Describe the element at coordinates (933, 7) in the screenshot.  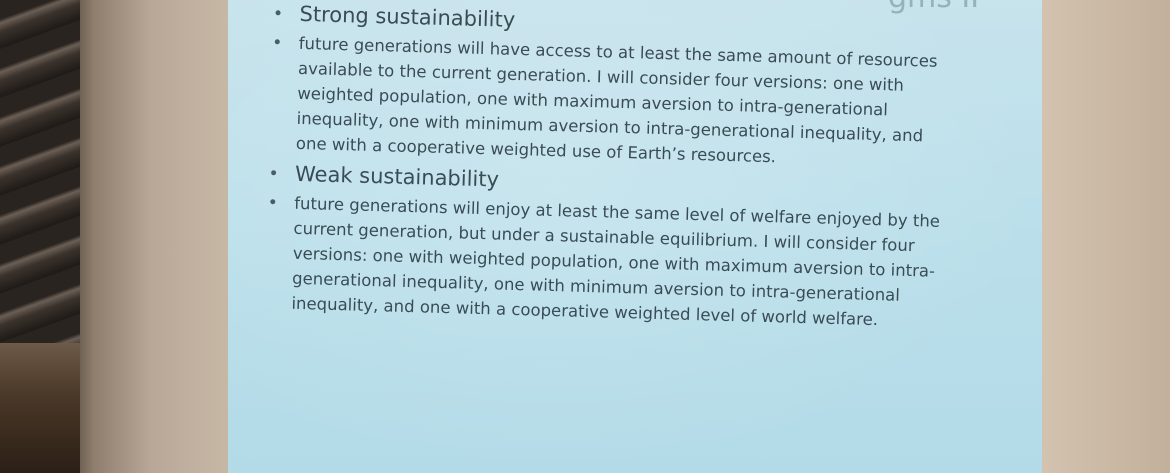
I see `slide-title-fragment: gms II` at that location.